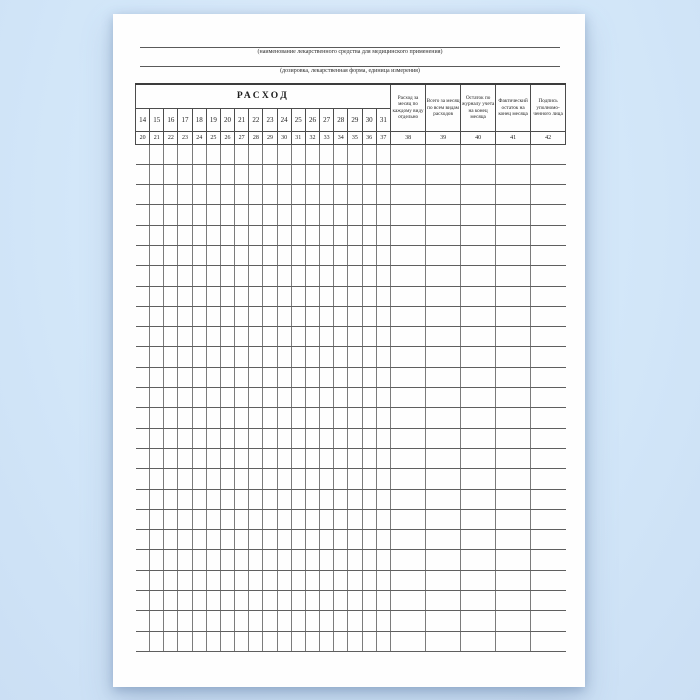  I want to click on column-code-cell: 21, so click(157, 137).